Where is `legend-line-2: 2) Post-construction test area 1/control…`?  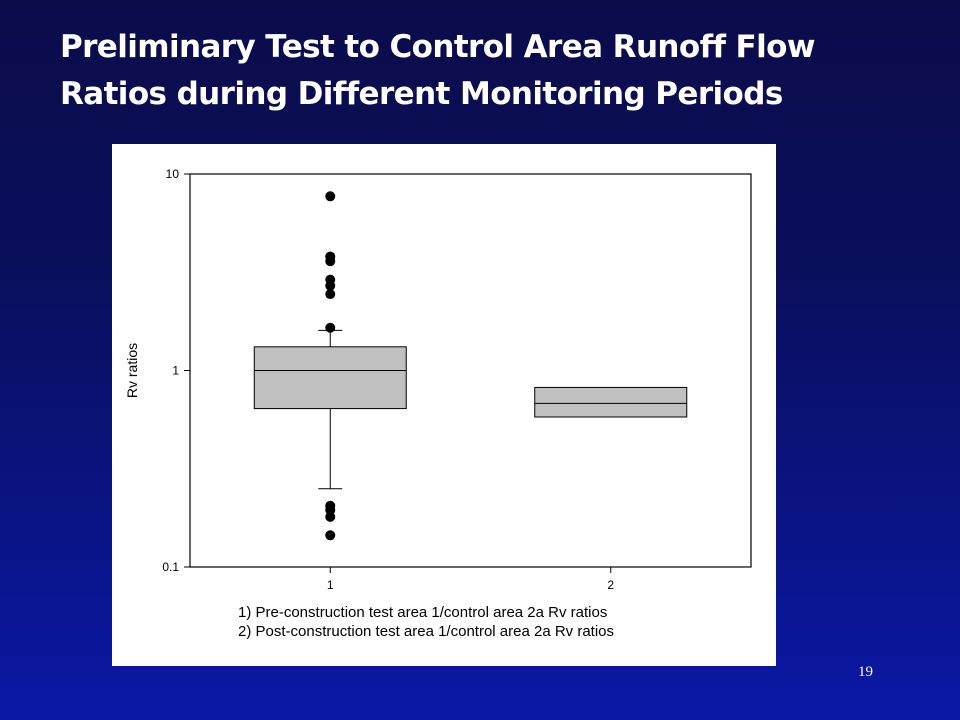
legend-line-2: 2) Post-construction test area 1/control… is located at coordinates (426, 631).